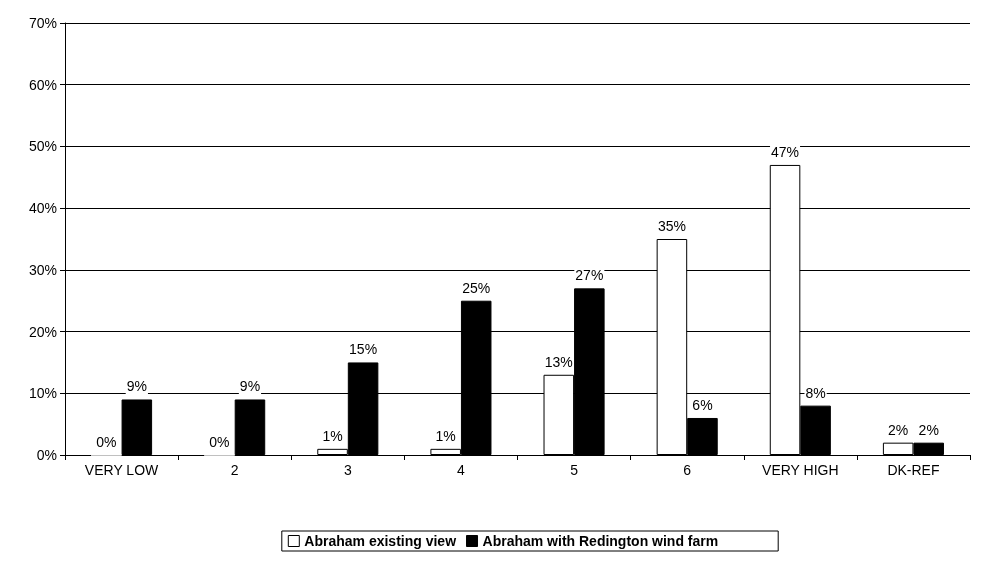 This screenshot has width=1006, height=571. What do you see at coordinates (42, 23) in the screenshot?
I see `y-tick-label: 70%` at bounding box center [42, 23].